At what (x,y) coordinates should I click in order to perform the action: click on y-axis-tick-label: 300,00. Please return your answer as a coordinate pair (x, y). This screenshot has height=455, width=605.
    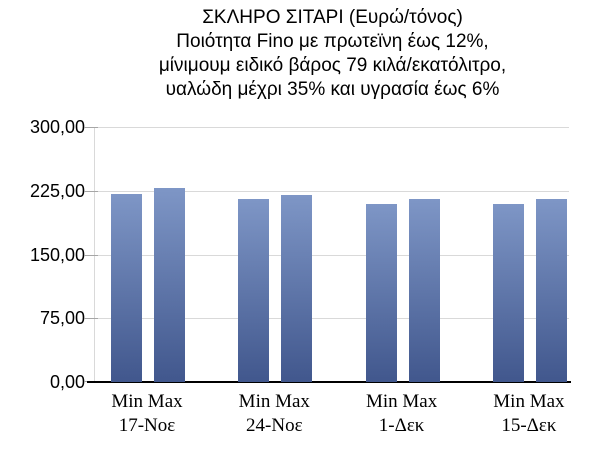
    Looking at the image, I should click on (57, 127).